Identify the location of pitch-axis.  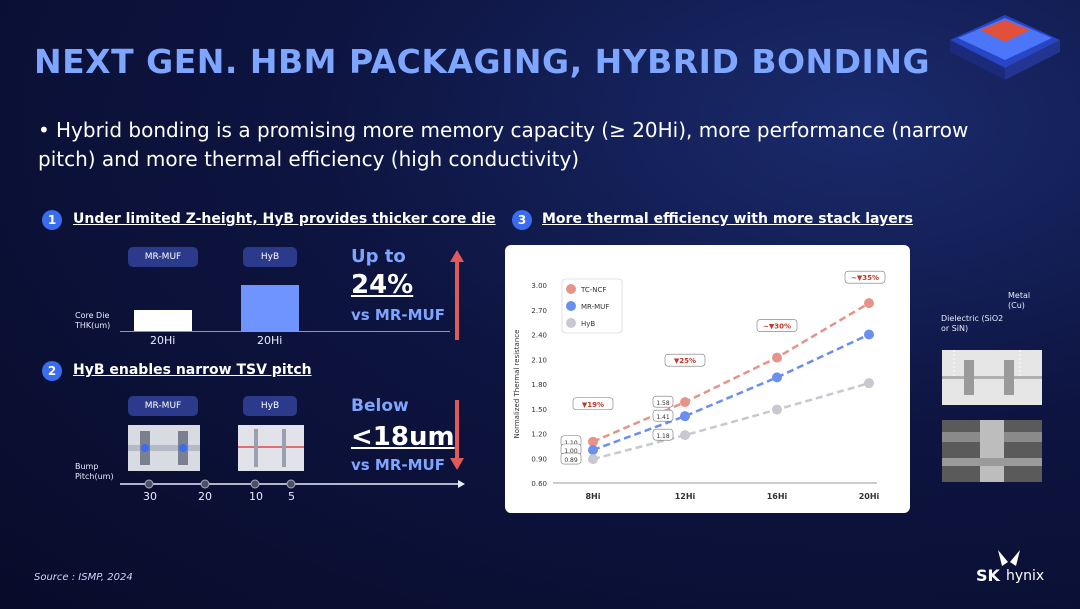
(292, 484).